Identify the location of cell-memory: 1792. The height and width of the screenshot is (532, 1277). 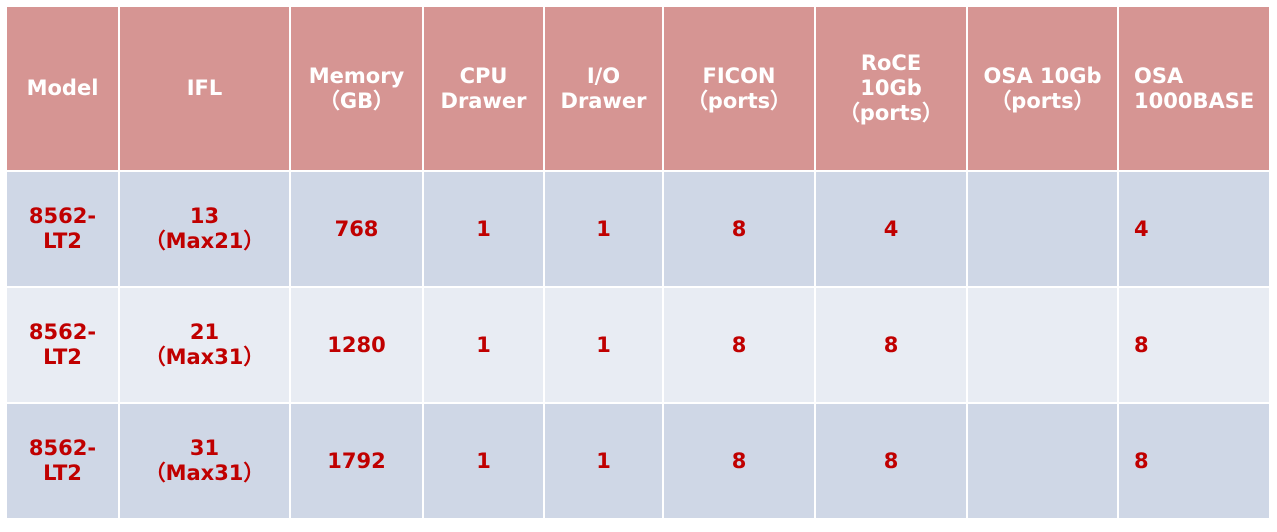
(356, 461).